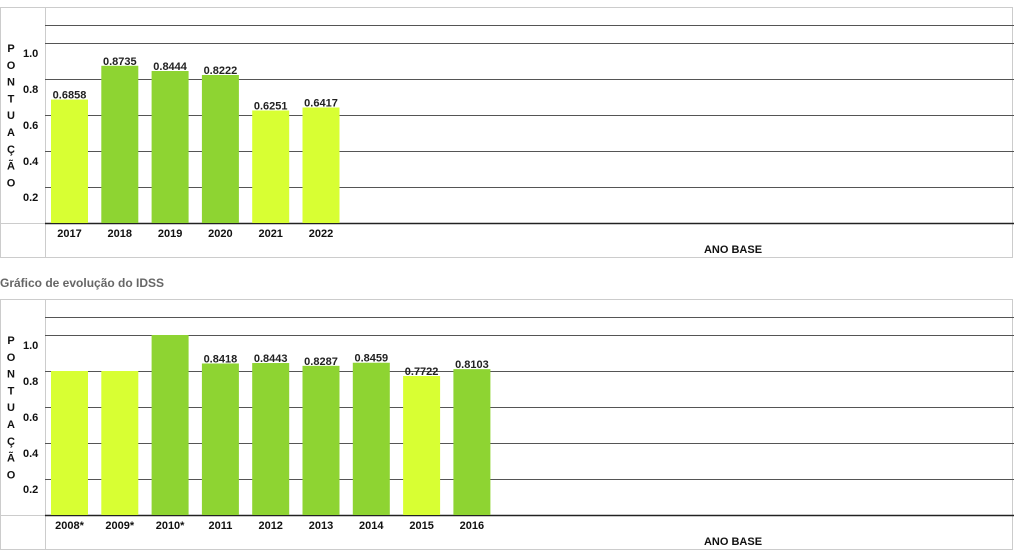 This screenshot has height=557, width=1014. Describe the element at coordinates (170, 234) in the screenshot. I see `x-tick-label: 2019` at that location.